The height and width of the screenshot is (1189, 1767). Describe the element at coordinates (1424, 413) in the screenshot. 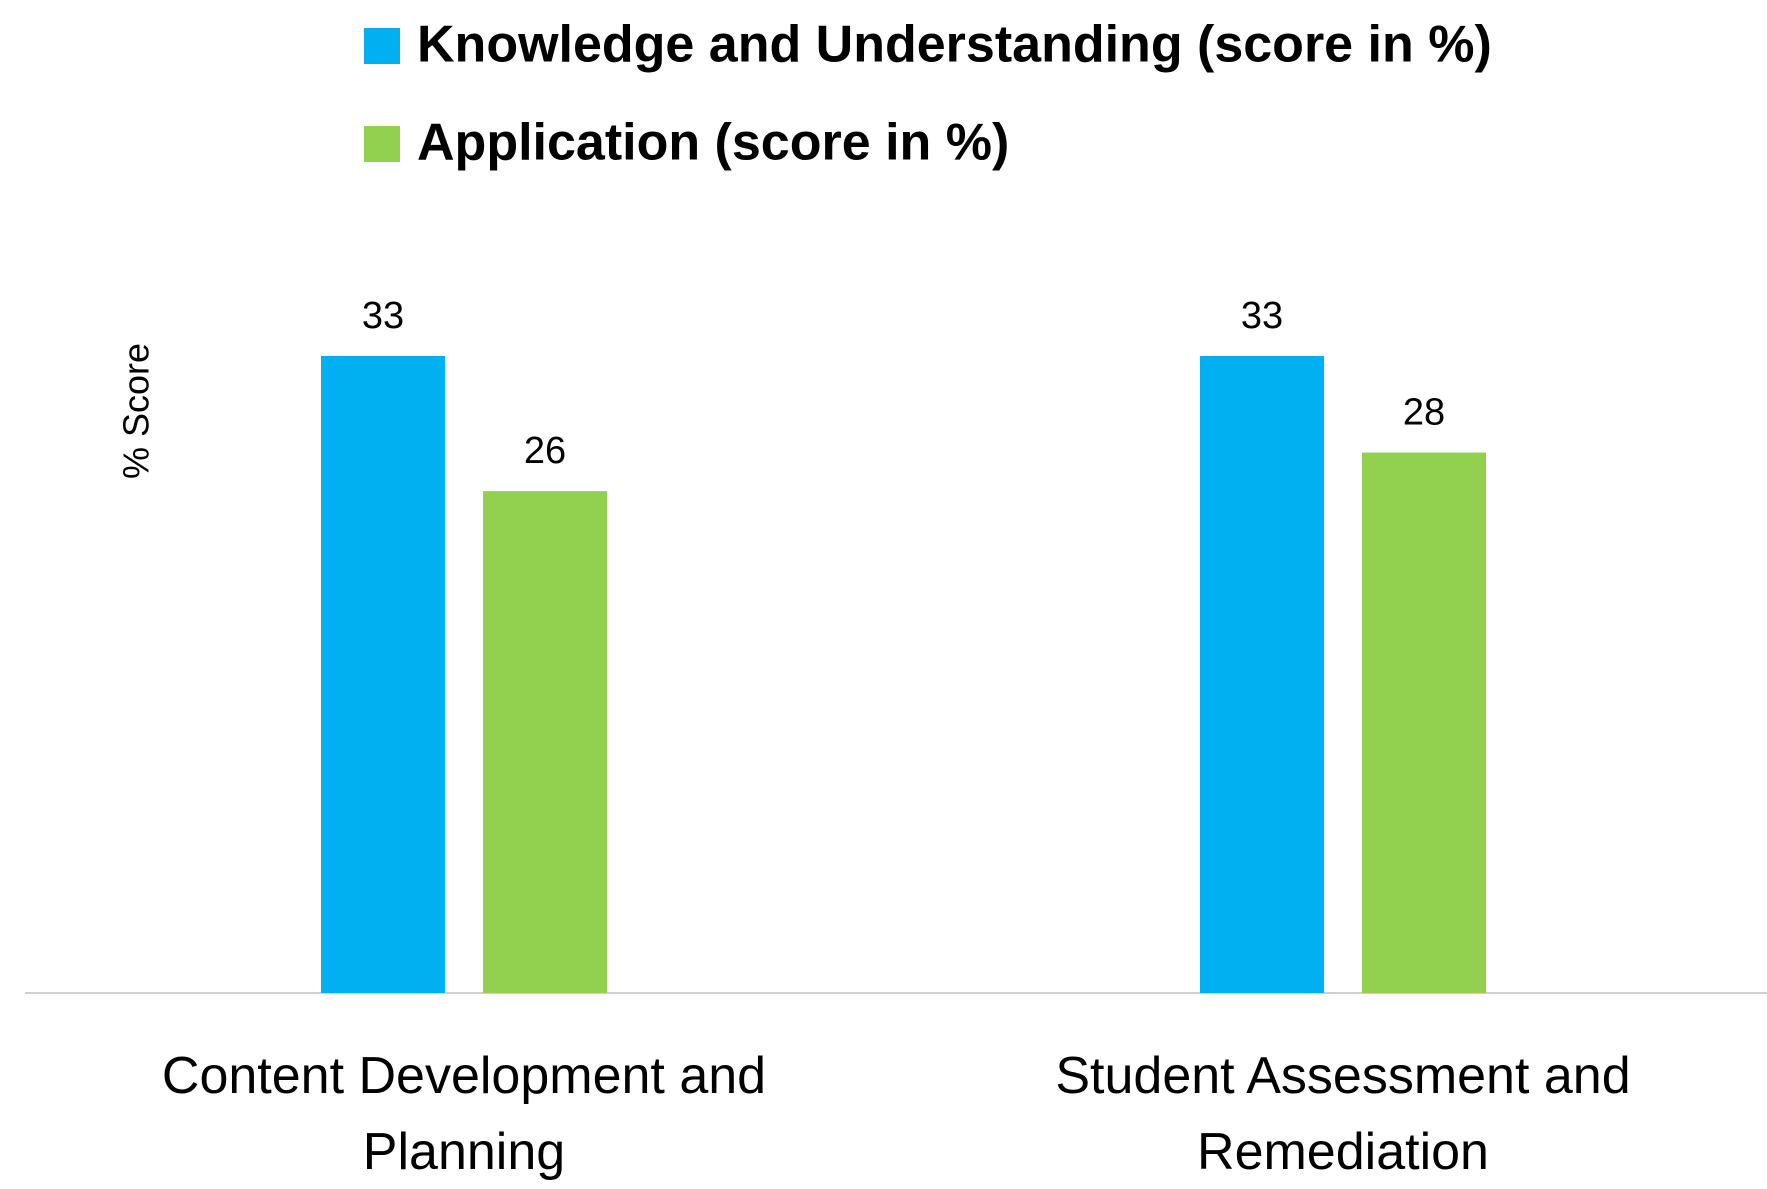

I see `value-label: 28` at that location.